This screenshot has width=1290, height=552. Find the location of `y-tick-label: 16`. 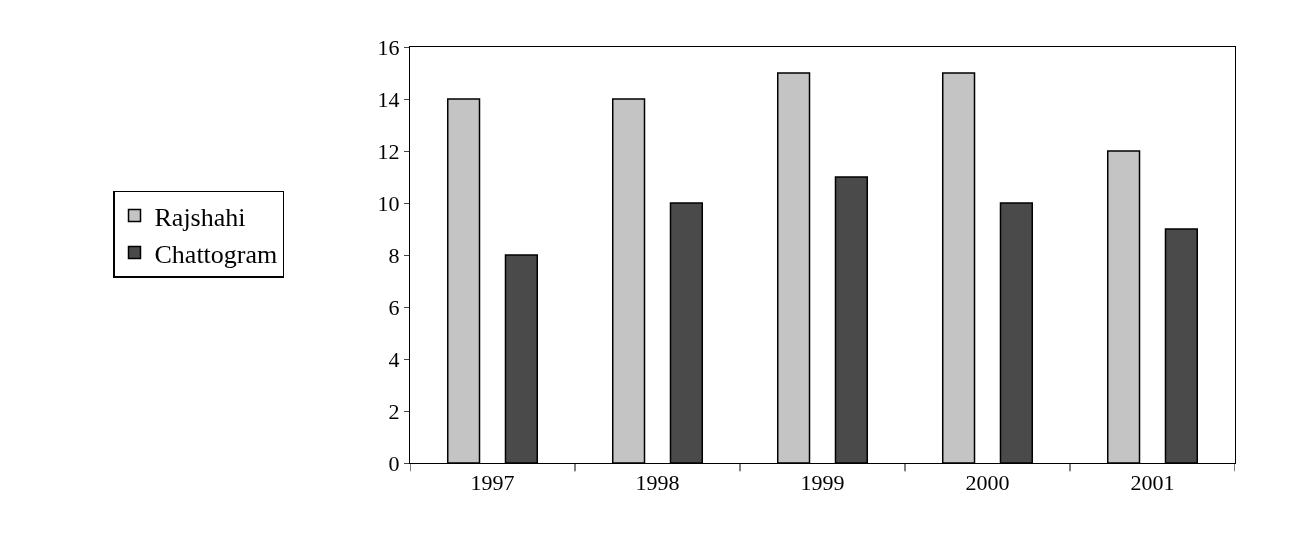

y-tick-label: 16 is located at coordinates (388, 47).